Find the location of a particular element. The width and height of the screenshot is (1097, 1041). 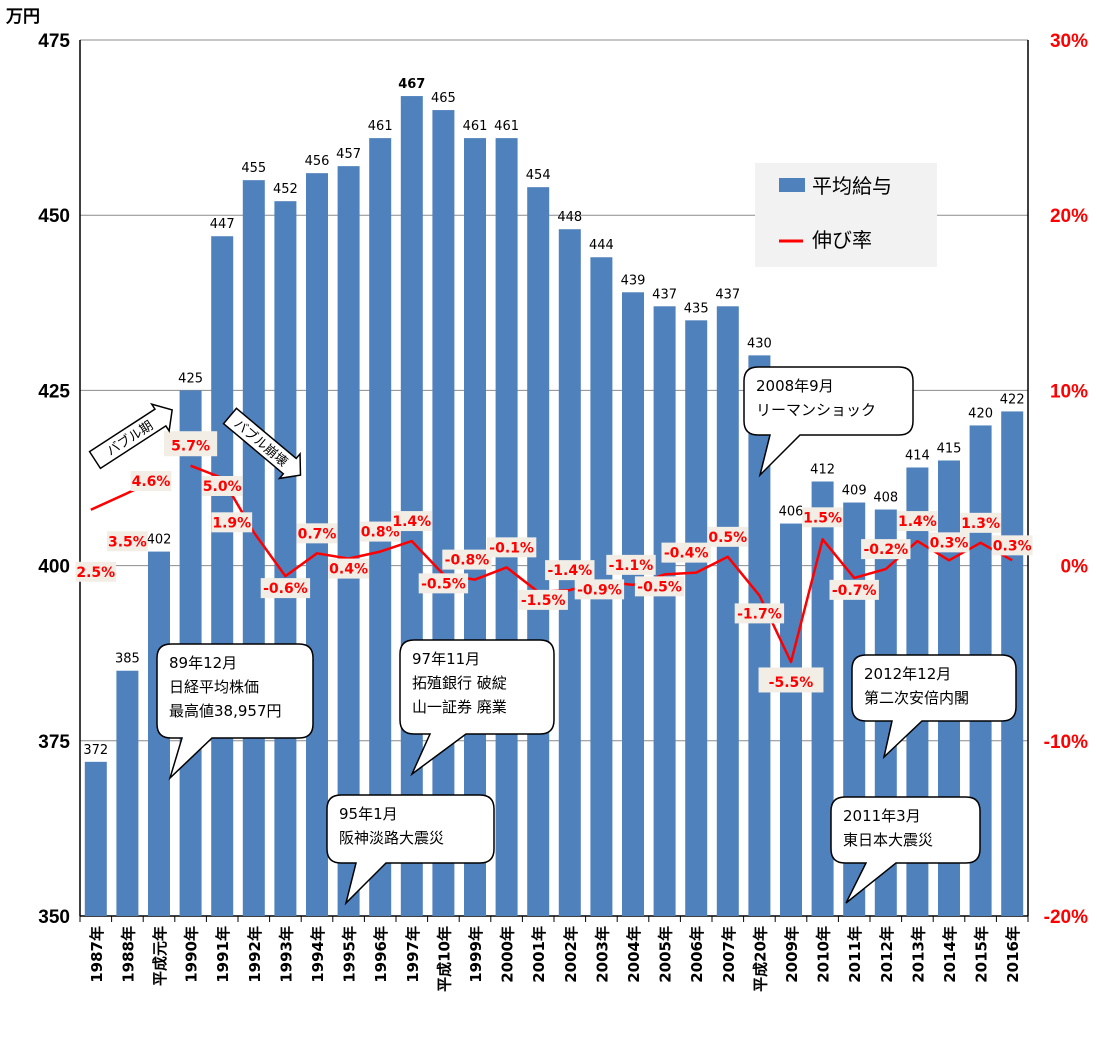

callout-text-line: 最高値38,957円 is located at coordinates (225, 711).